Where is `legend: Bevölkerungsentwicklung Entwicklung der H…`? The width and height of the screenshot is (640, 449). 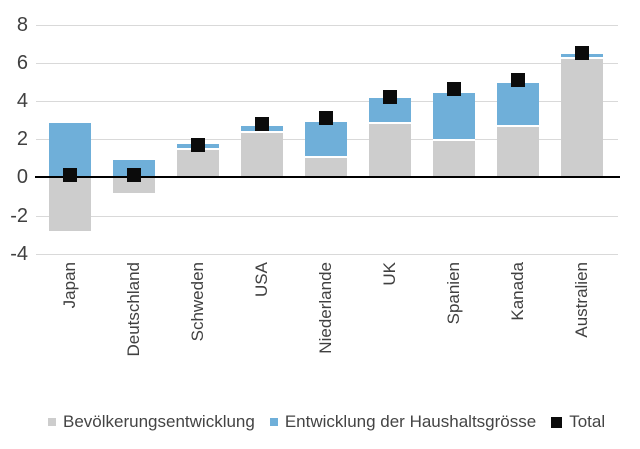 legend: Bevölkerungsentwicklung Entwicklung der H… is located at coordinates (344, 422).